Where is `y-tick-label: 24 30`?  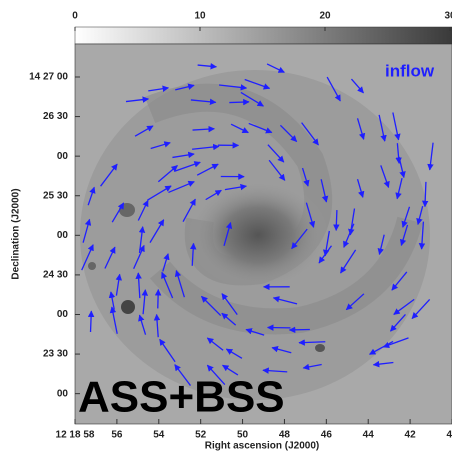
y-tick-label: 24 30 is located at coordinates (55, 275).